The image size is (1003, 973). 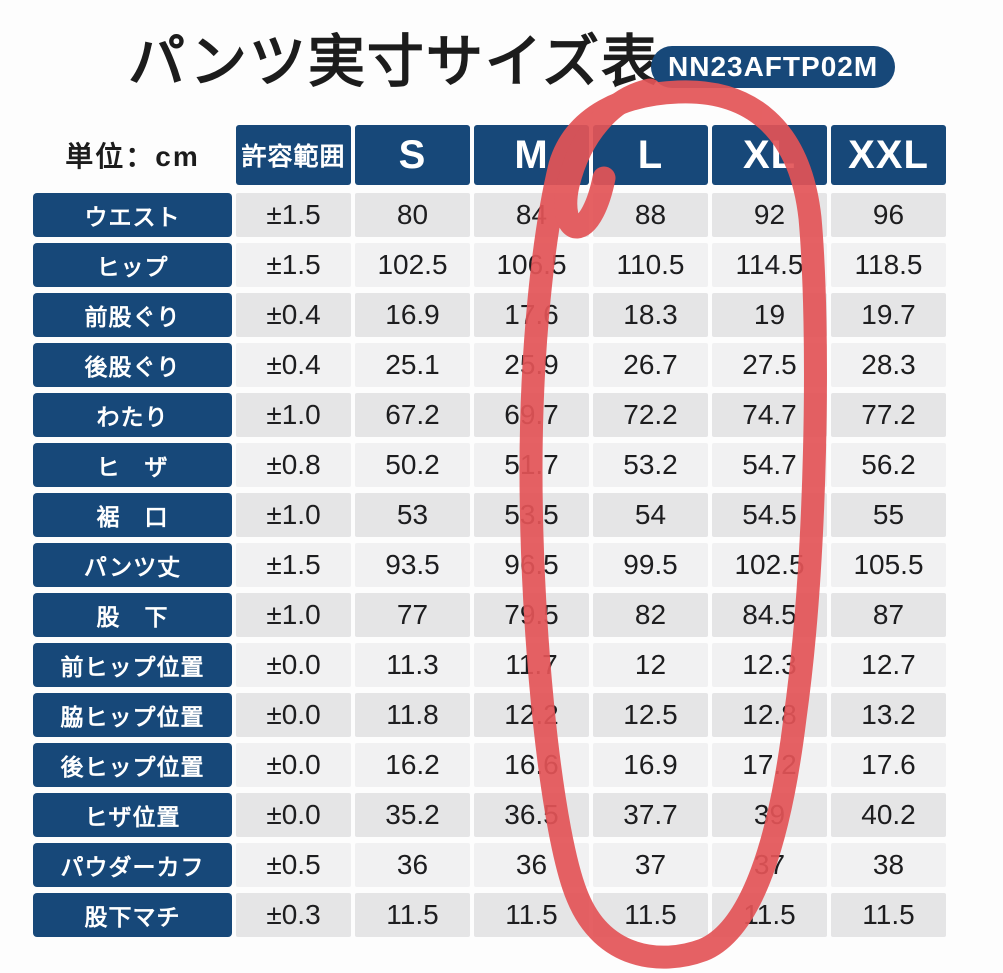 What do you see at coordinates (412, 315) in the screenshot?
I see `value-cell-s: 16.9` at bounding box center [412, 315].